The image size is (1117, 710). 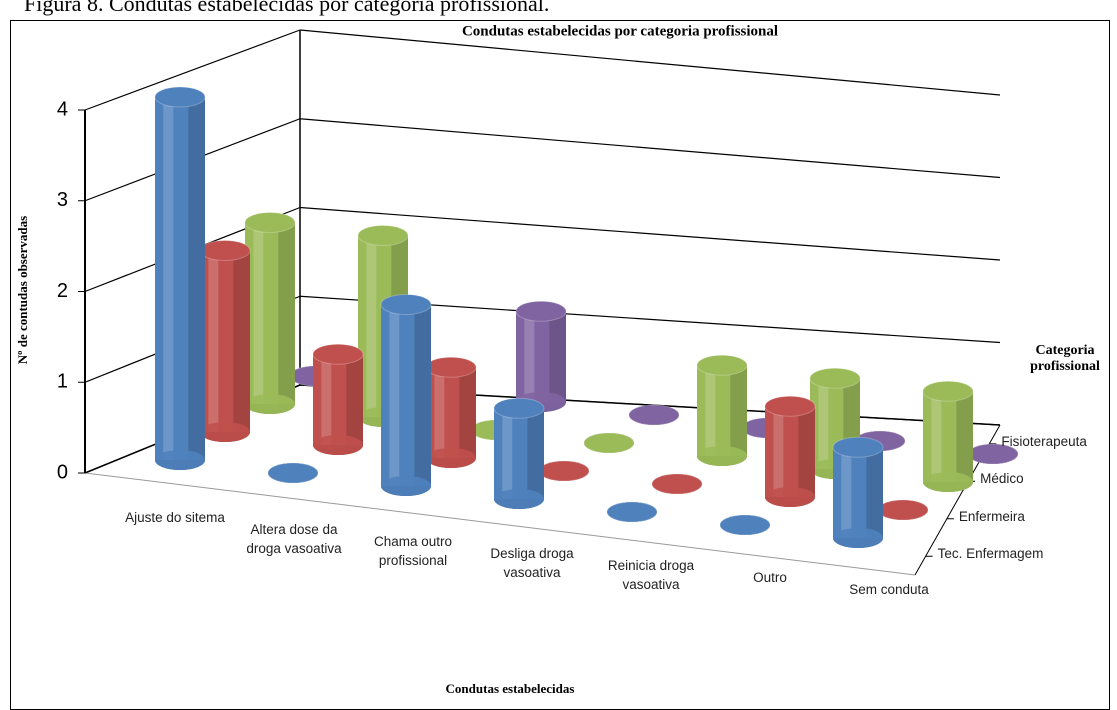 What do you see at coordinates (1002, 479) in the screenshot?
I see `depth-tick-label: Médico` at bounding box center [1002, 479].